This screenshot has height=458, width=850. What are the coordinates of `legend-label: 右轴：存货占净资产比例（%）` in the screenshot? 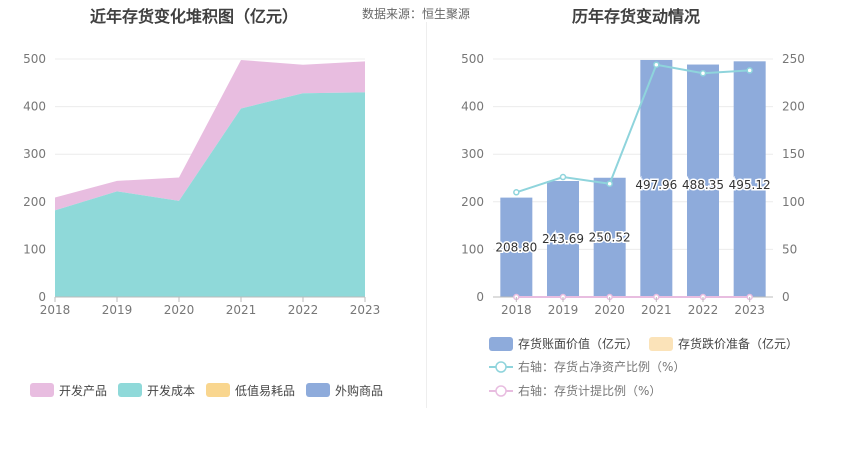 It's located at (601, 366).